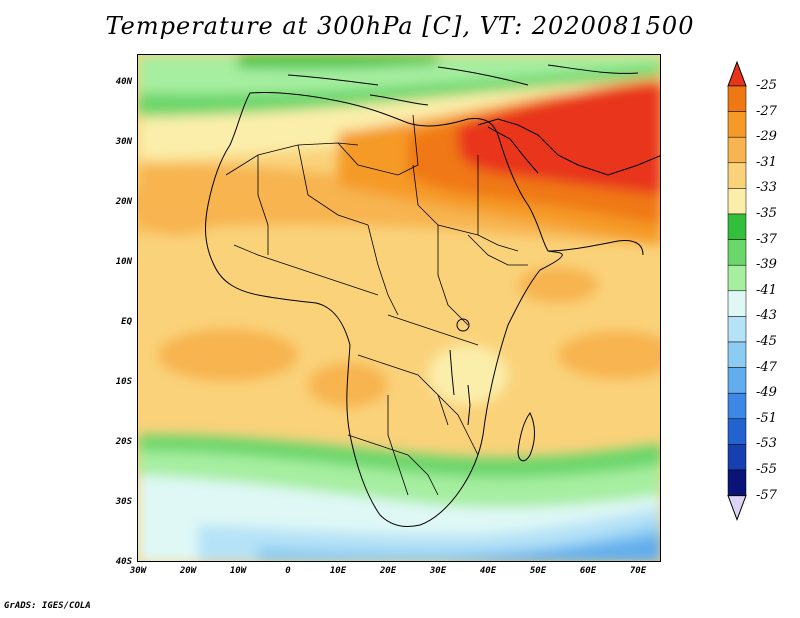 This screenshot has width=800, height=618. I want to click on colorbar-label: -49, so click(766, 393).